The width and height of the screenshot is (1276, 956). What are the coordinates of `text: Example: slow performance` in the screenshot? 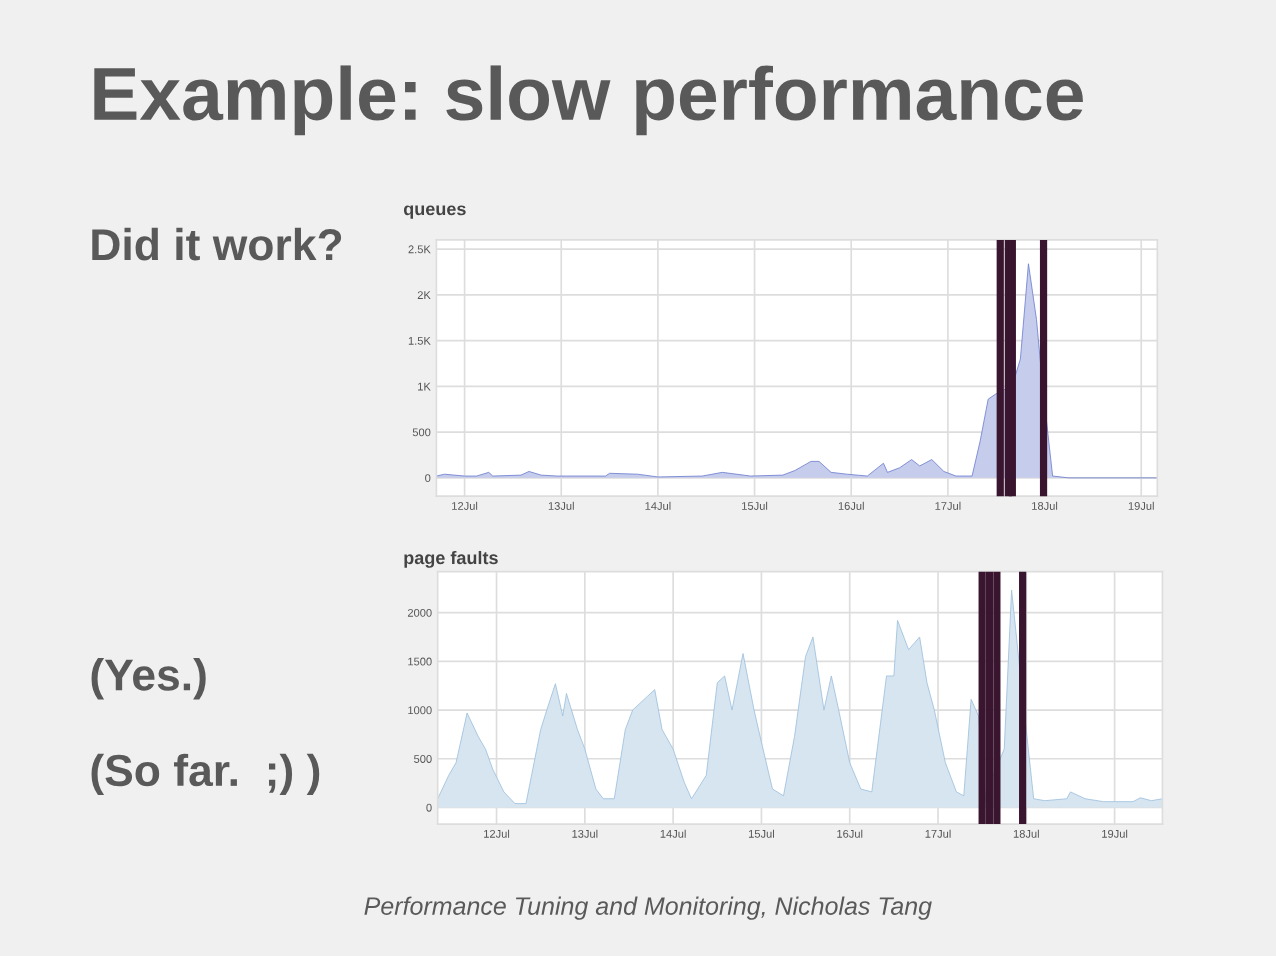 It's located at (588, 100).